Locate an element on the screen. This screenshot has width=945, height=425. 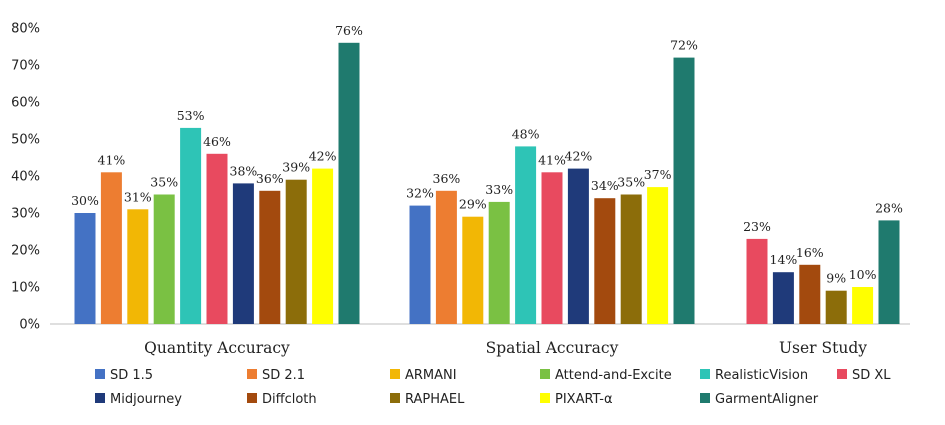
data-label: 30% is located at coordinates (85, 200).